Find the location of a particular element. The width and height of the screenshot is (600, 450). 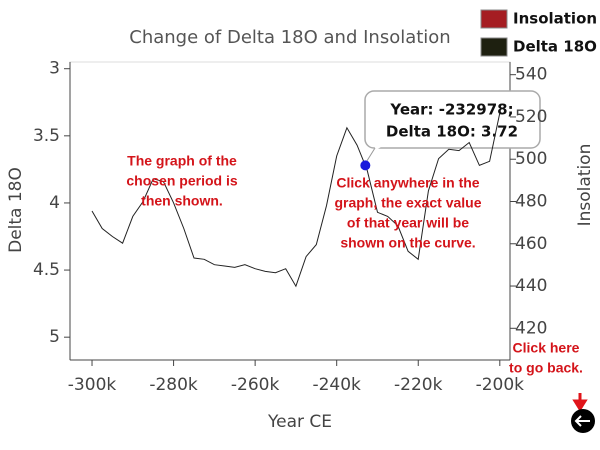

y2-tick-label: 480 is located at coordinates (531, 201).